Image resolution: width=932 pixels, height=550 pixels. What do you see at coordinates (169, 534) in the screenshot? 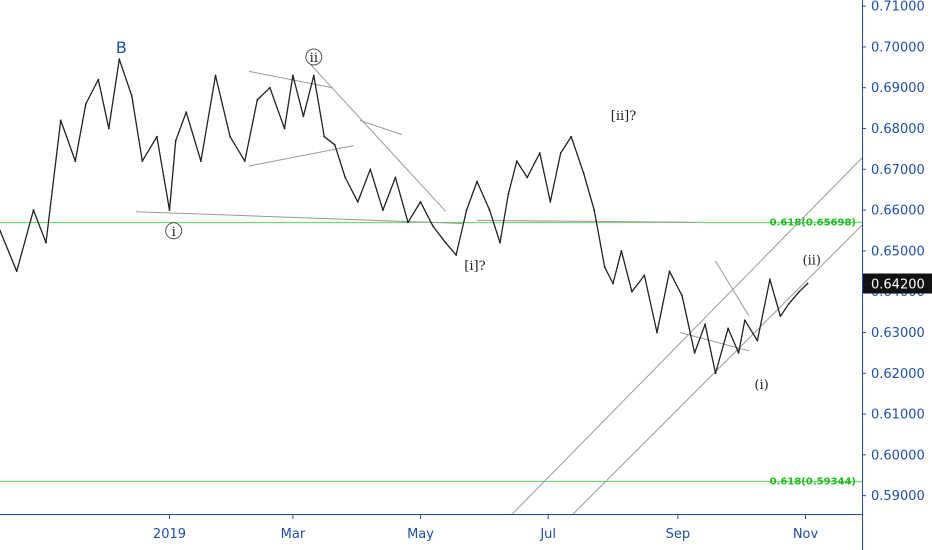
I see `x-tick-label-0: 2019` at bounding box center [169, 534].